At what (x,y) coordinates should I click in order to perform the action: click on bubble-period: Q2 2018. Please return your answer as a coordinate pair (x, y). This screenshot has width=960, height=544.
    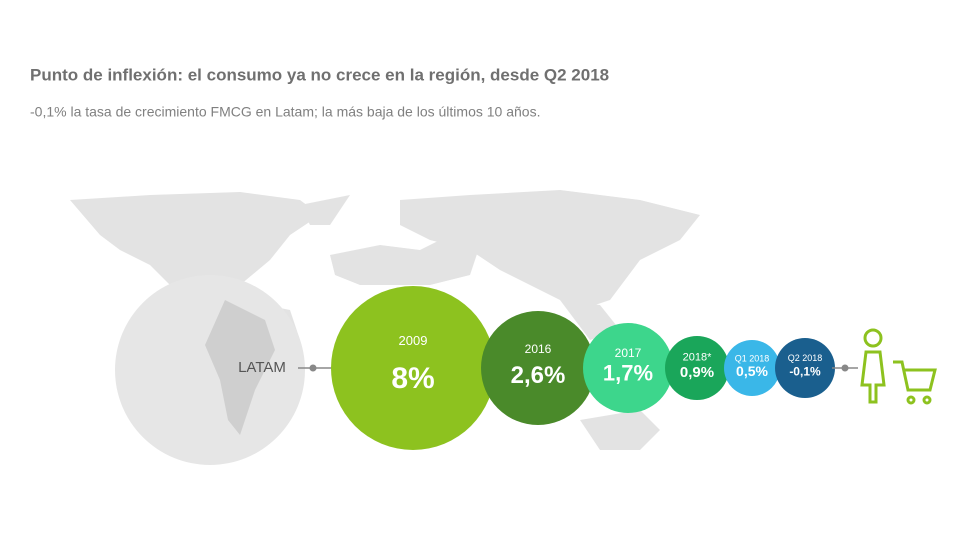
    Looking at the image, I should click on (805, 358).